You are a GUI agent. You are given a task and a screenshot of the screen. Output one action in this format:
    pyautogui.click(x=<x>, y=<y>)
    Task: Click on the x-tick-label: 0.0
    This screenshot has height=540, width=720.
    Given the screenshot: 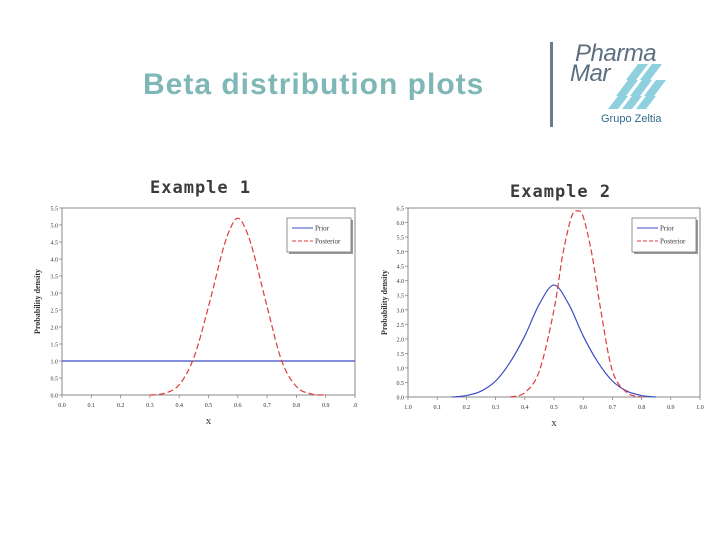 What is the action you would take?
    pyautogui.click(x=62, y=406)
    